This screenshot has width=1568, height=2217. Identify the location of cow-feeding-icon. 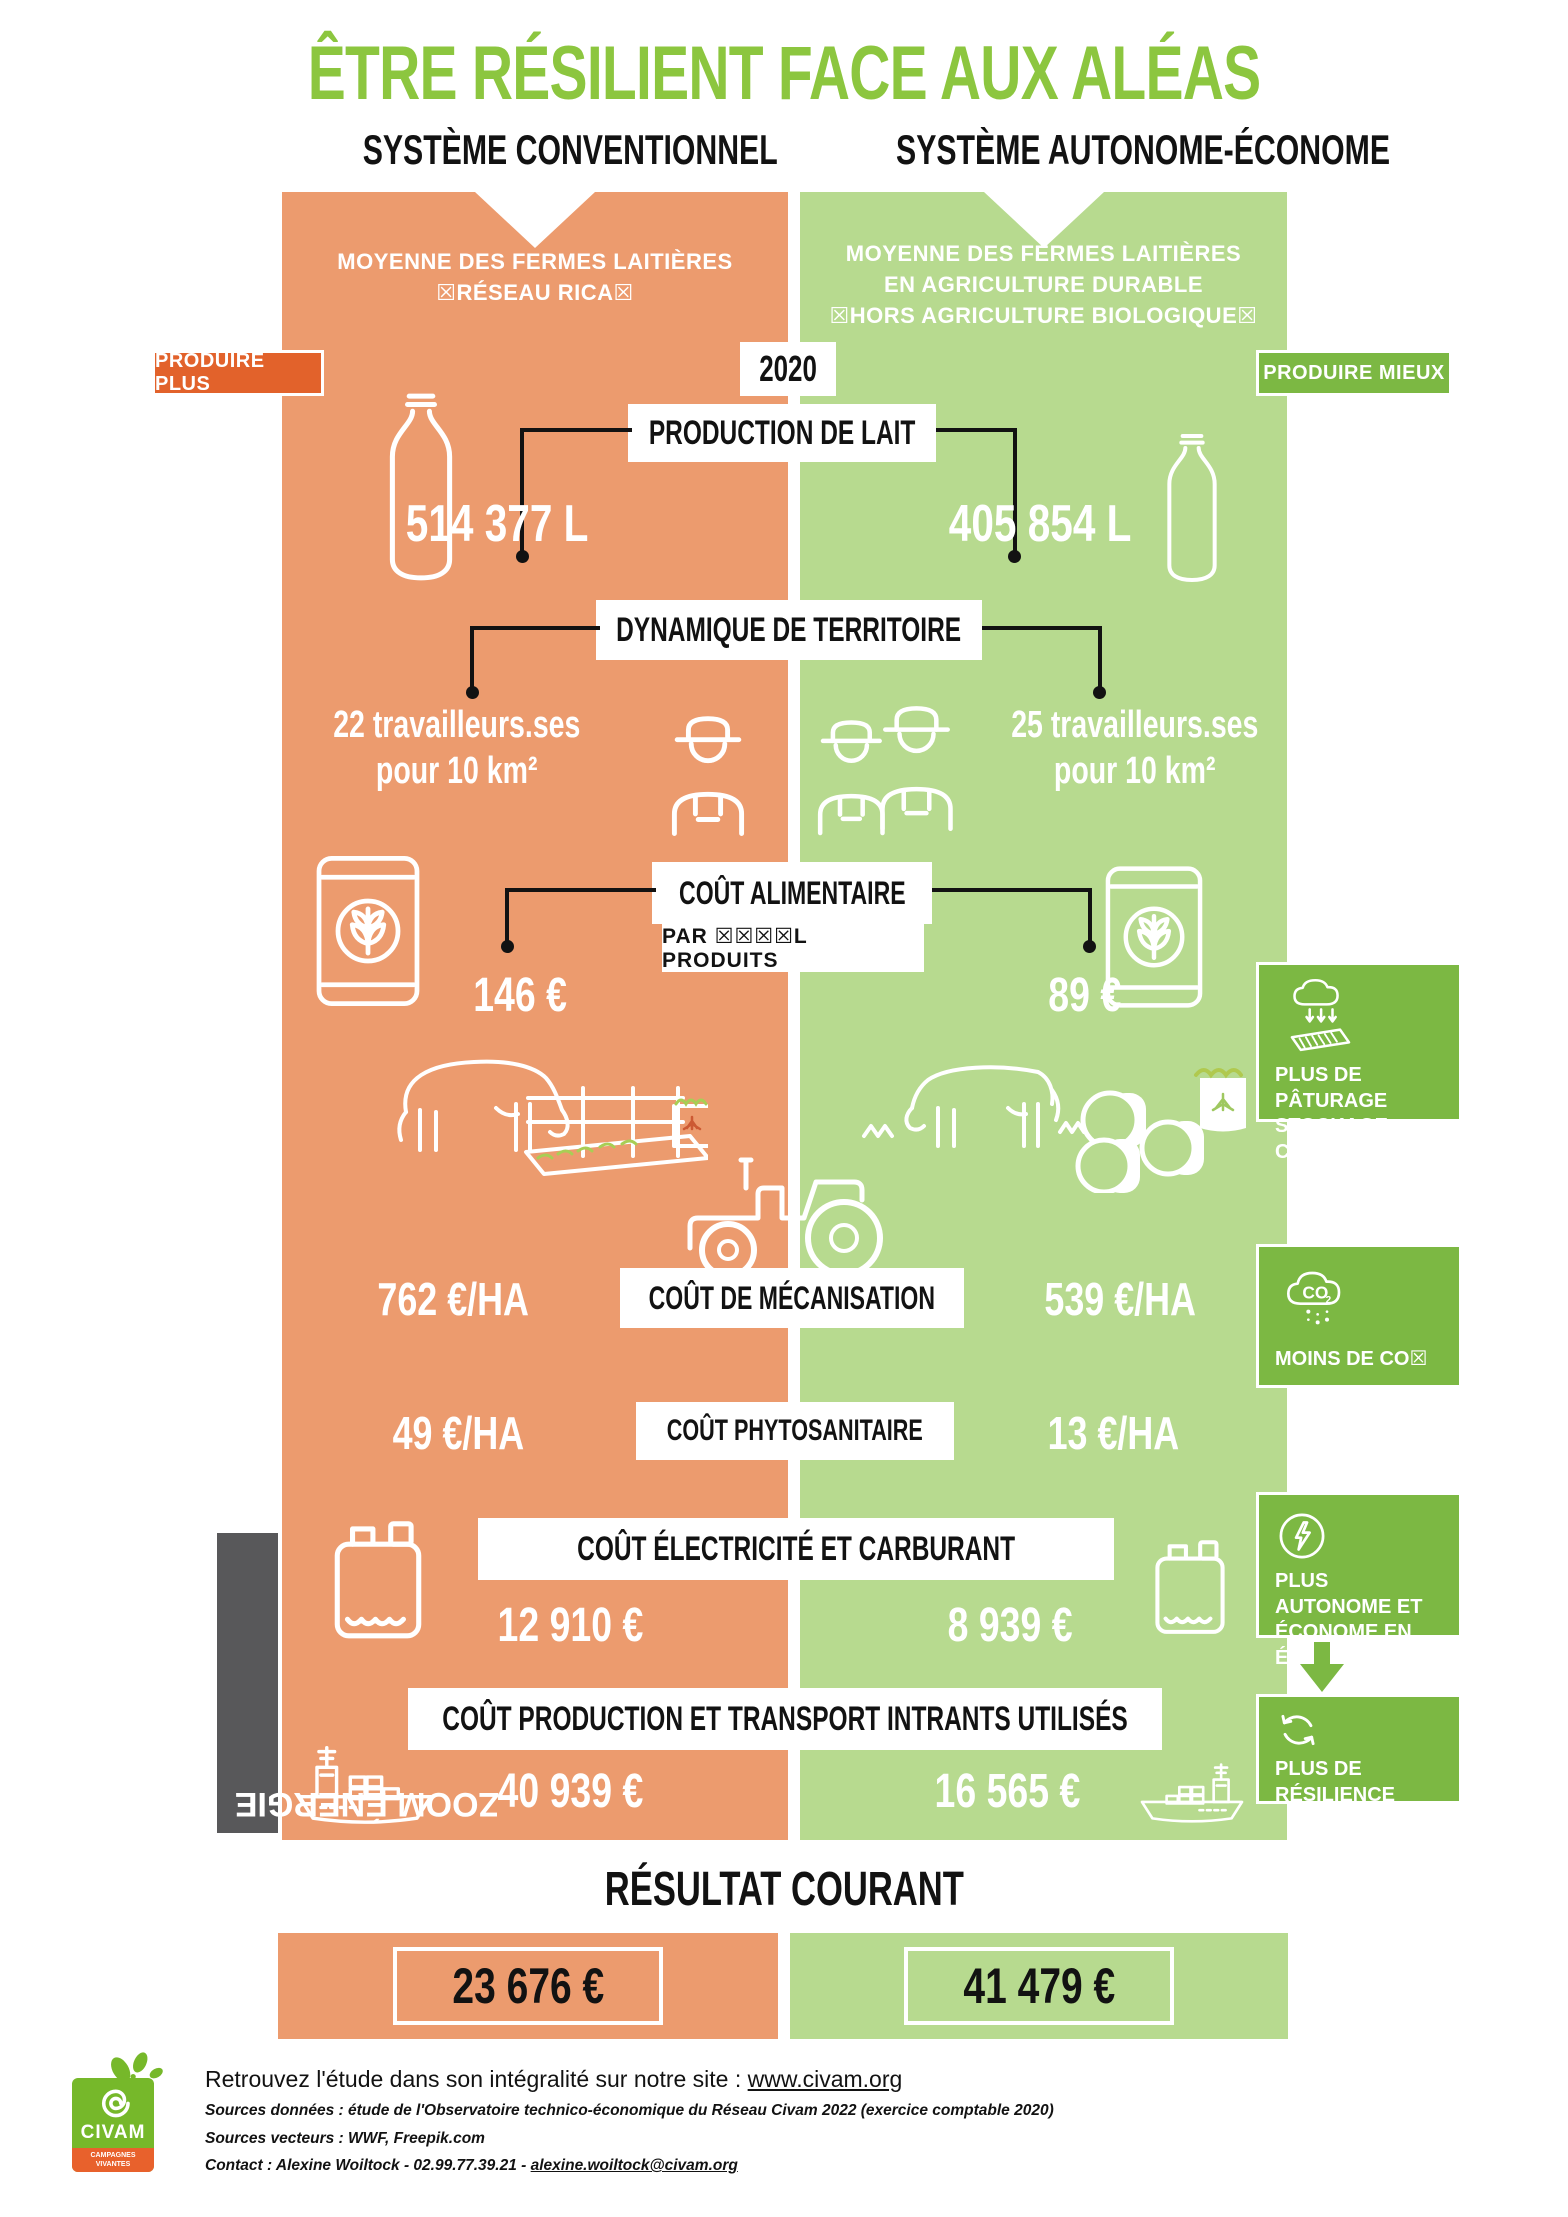
(543, 1101).